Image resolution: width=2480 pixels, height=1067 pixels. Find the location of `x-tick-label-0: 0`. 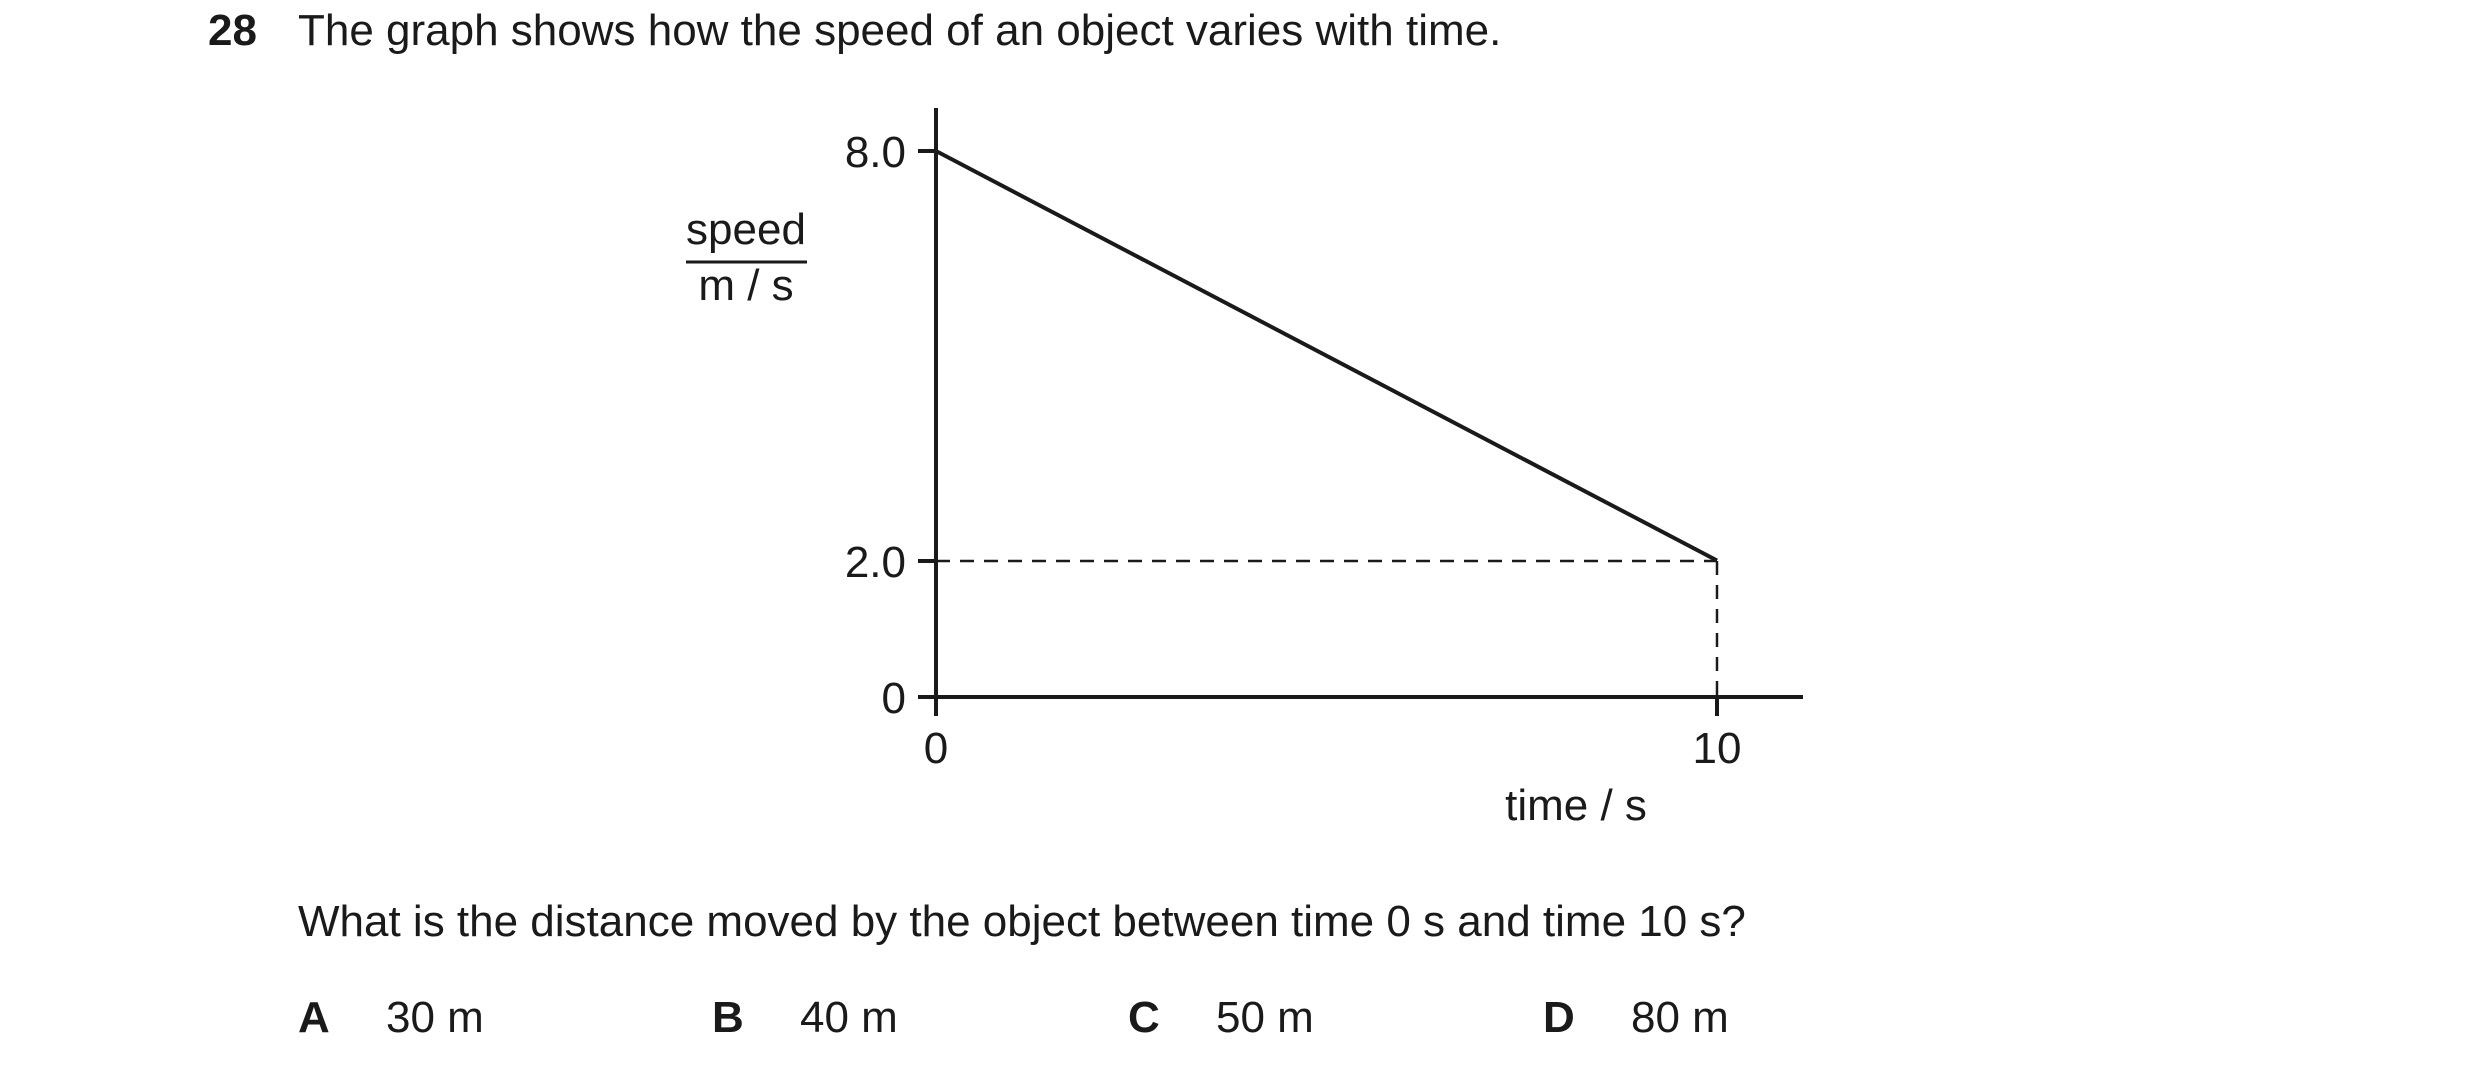

x-tick-label-0: 0 is located at coordinates (936, 748).